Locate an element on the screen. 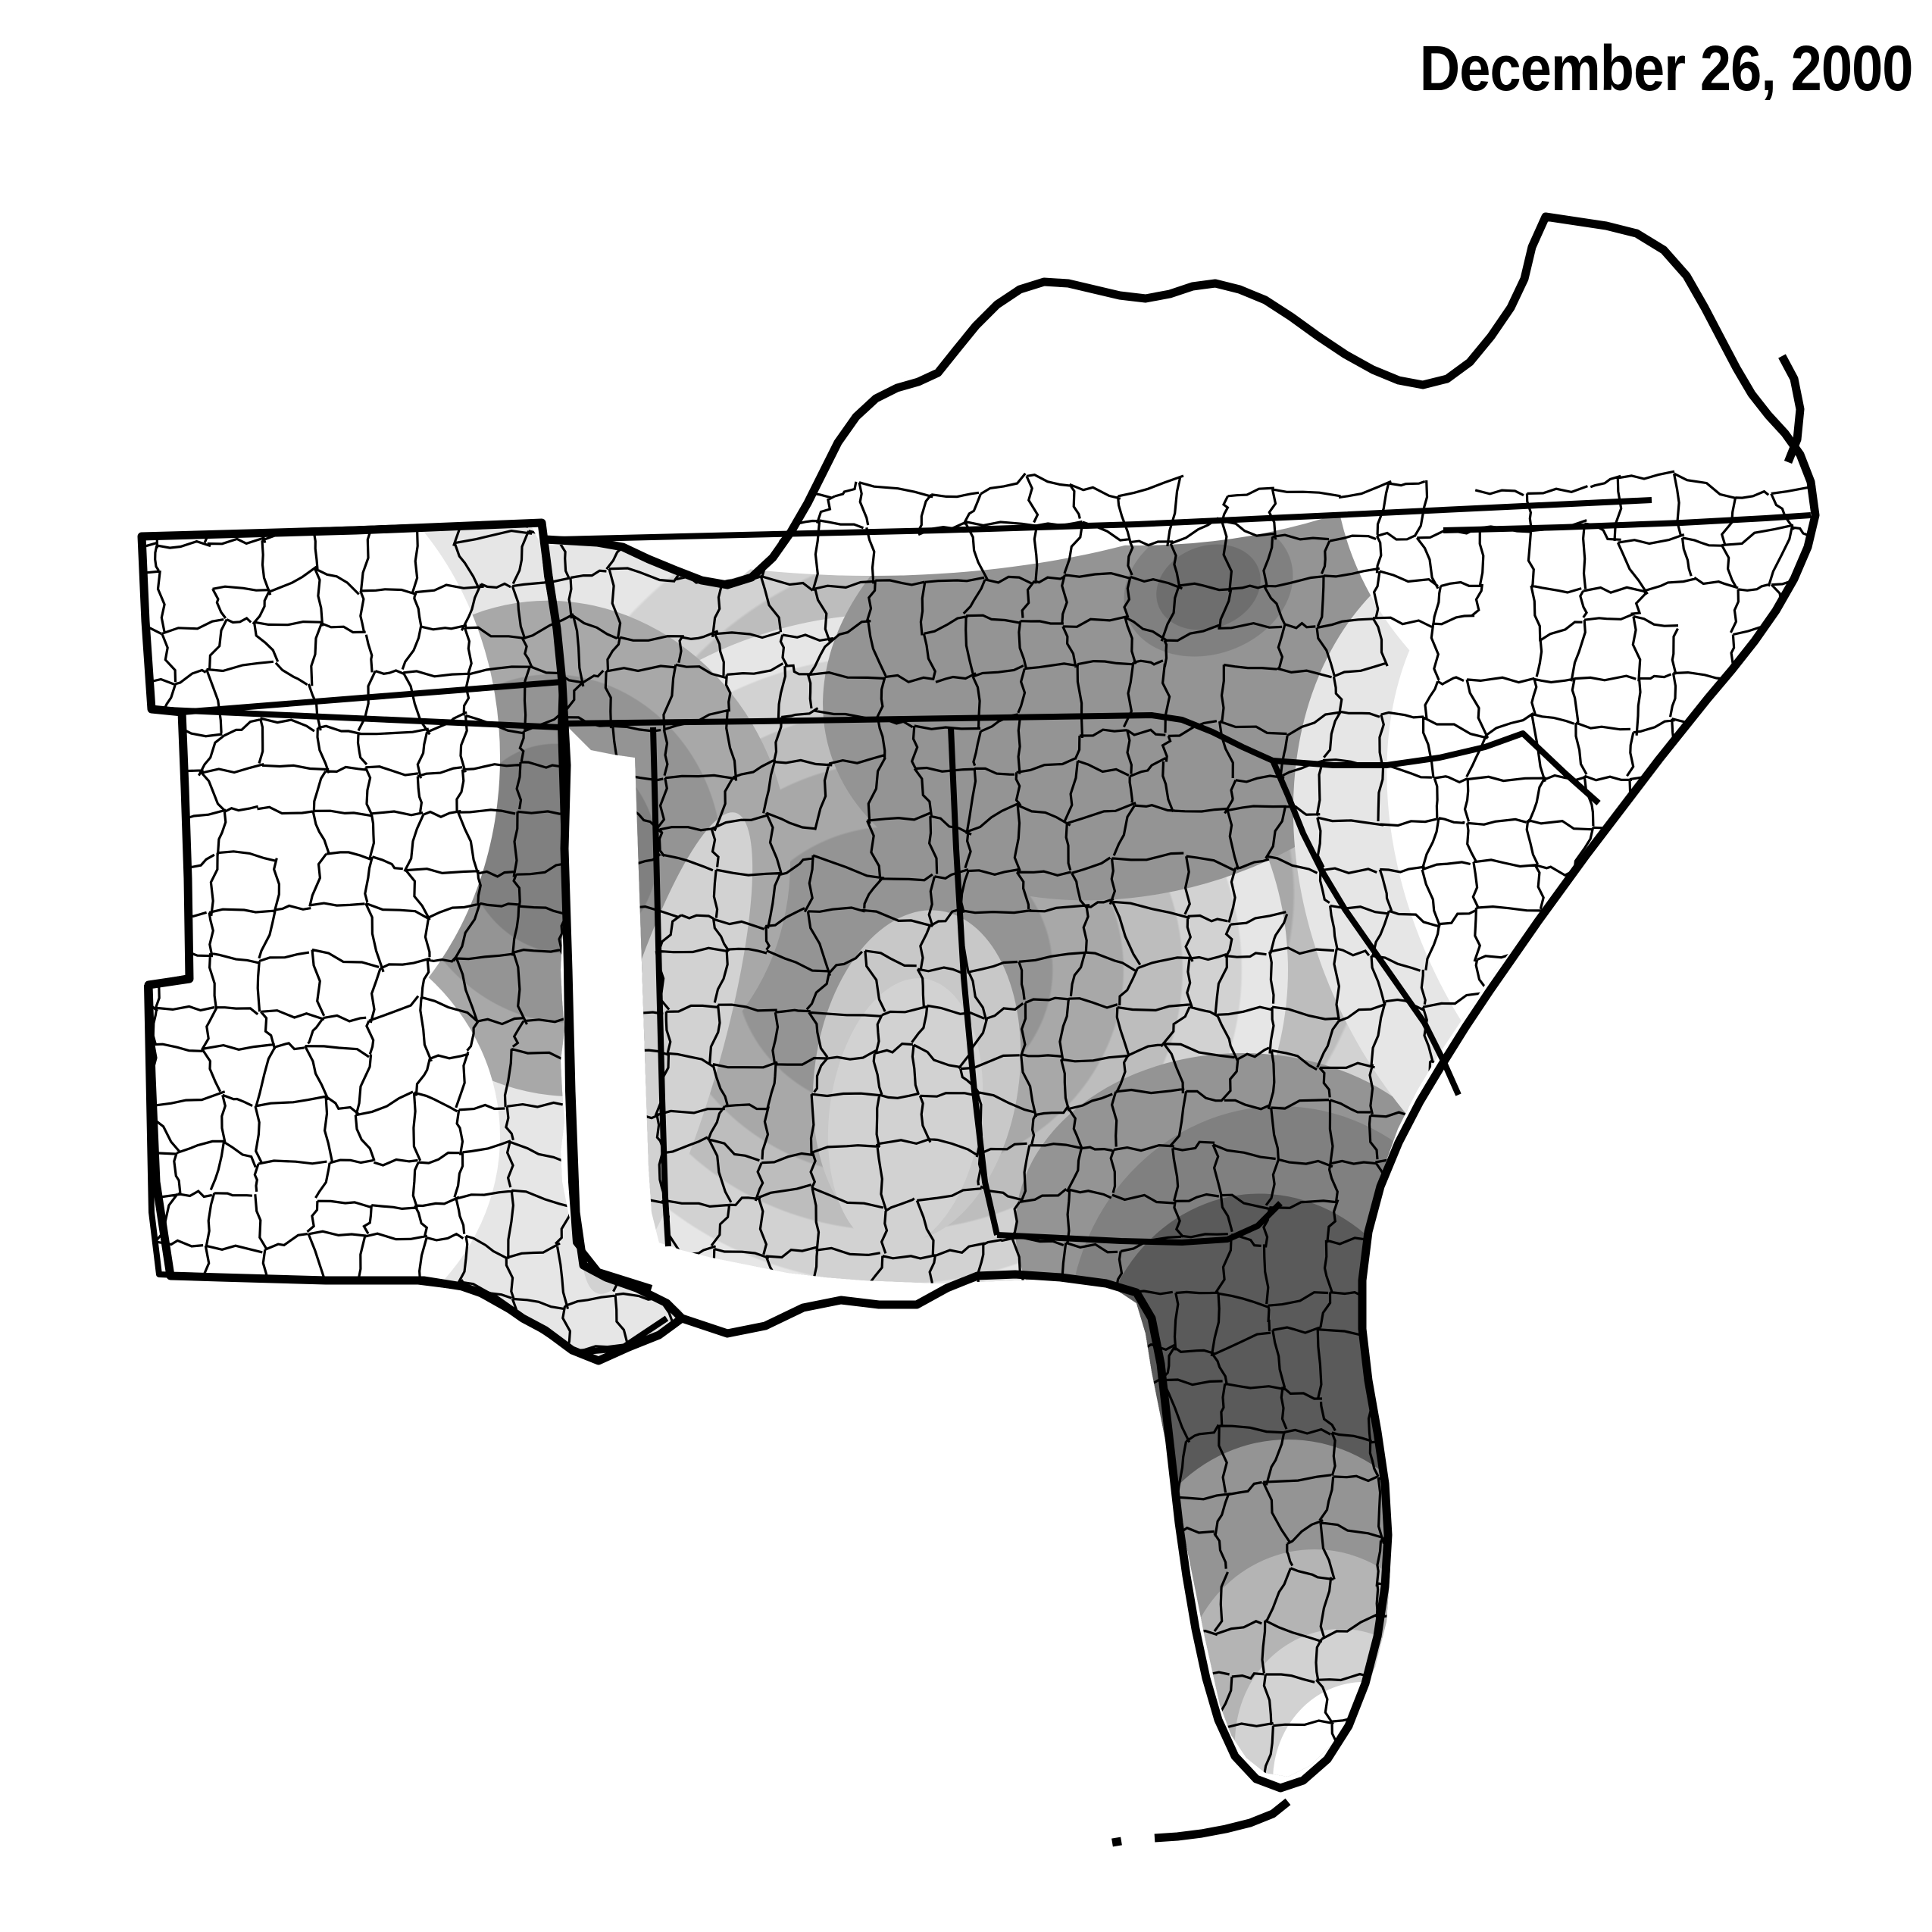 This screenshot has height=1932, width=1932. coastline-arkansas-louisiana is located at coordinates (411, 941).